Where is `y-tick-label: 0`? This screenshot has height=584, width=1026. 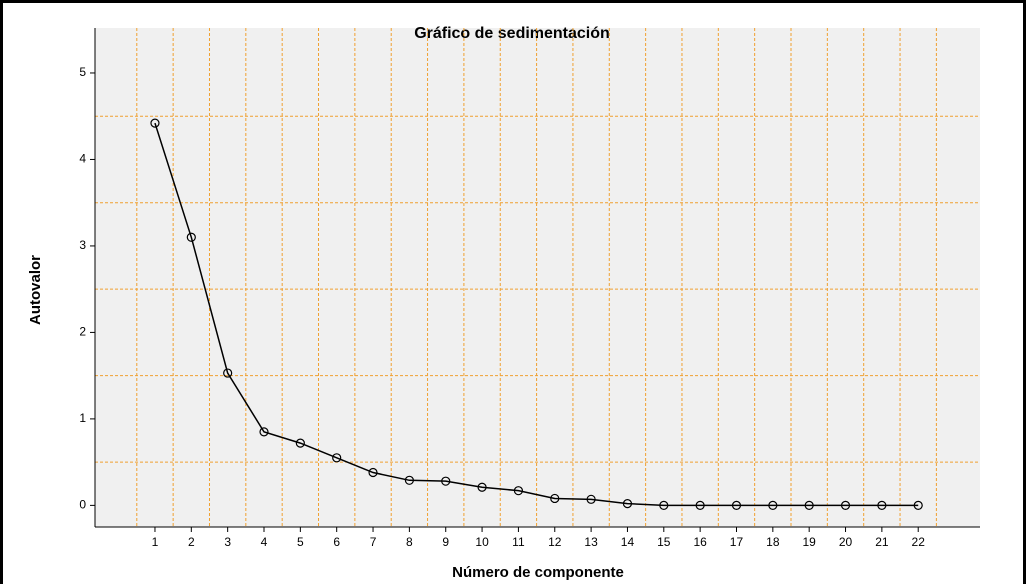 y-tick-label: 0 is located at coordinates (82, 505).